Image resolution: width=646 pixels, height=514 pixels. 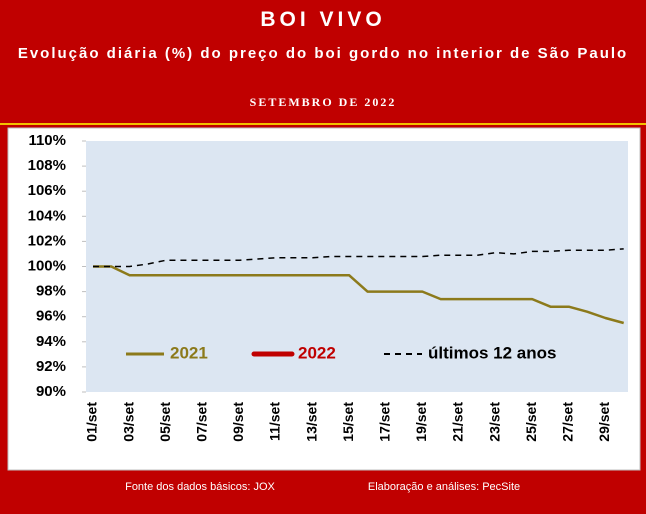 What do you see at coordinates (494, 422) in the screenshot?
I see `x-tick-label: 23/set` at bounding box center [494, 422].